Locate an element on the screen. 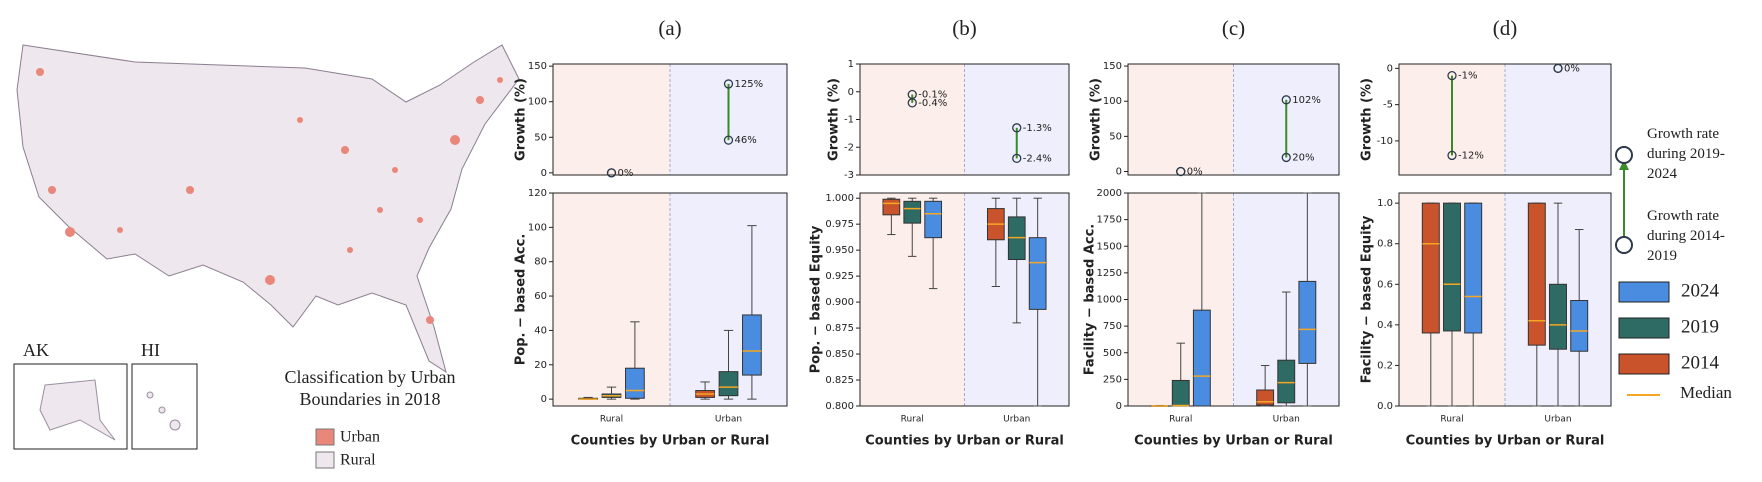  inset-label: AK is located at coordinates (36, 350).